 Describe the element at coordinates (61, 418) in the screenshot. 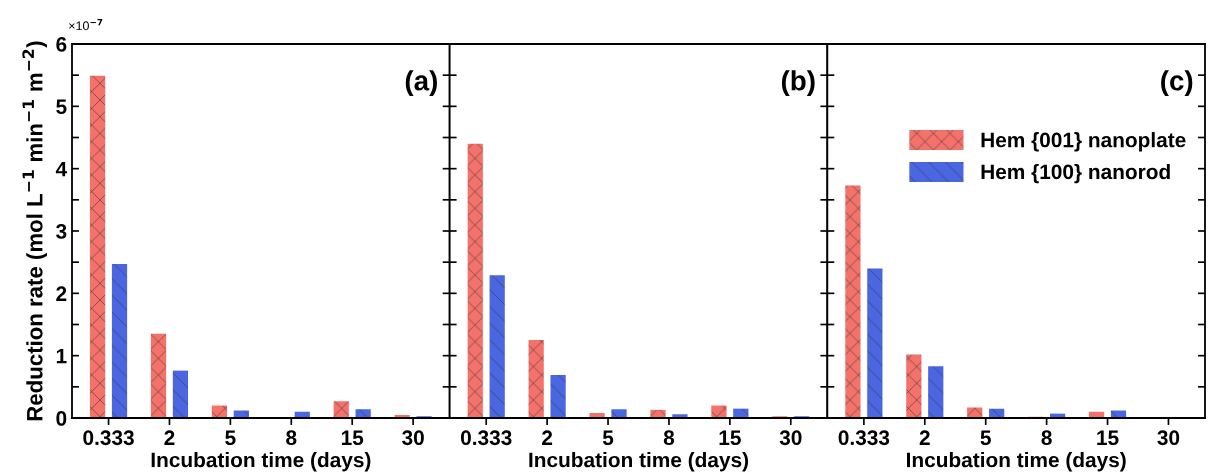

I see `y-tick-label: 0` at that location.